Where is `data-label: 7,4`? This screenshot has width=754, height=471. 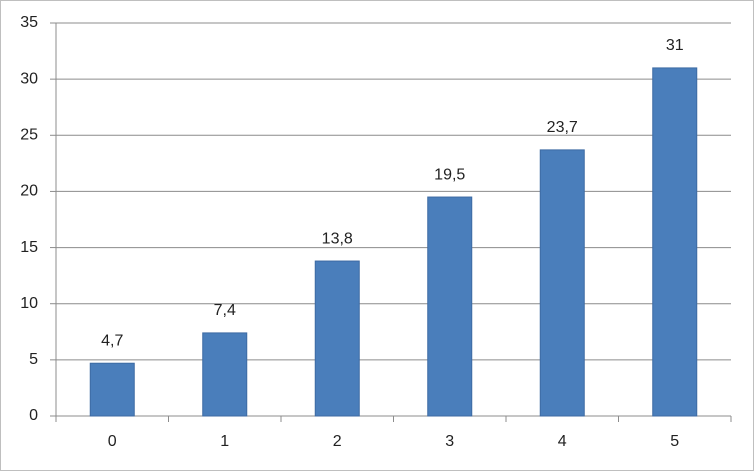
data-label: 7,4 is located at coordinates (225, 310).